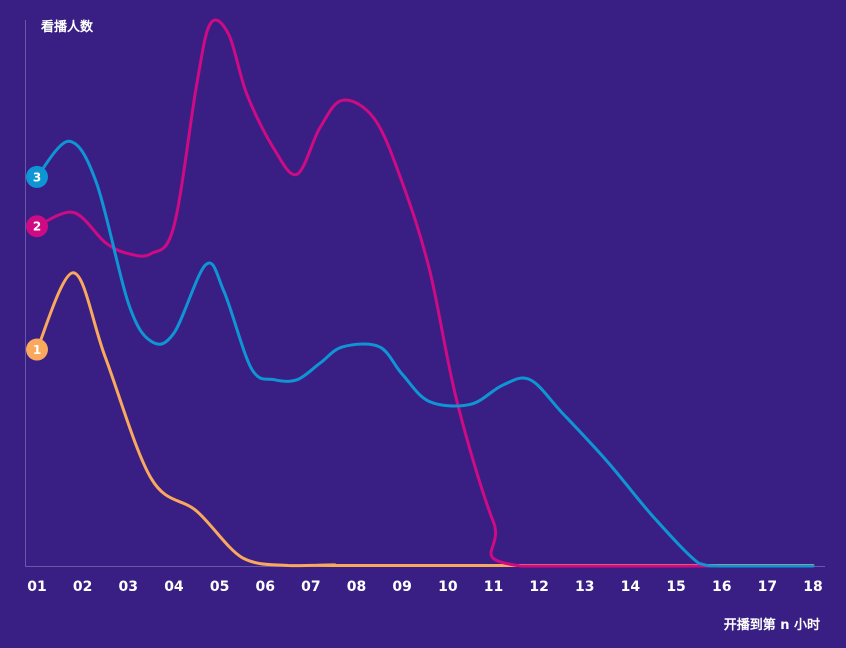 The width and height of the screenshot is (846, 648). Describe the element at coordinates (82, 587) in the screenshot. I see `x-tick-label: 02` at that location.